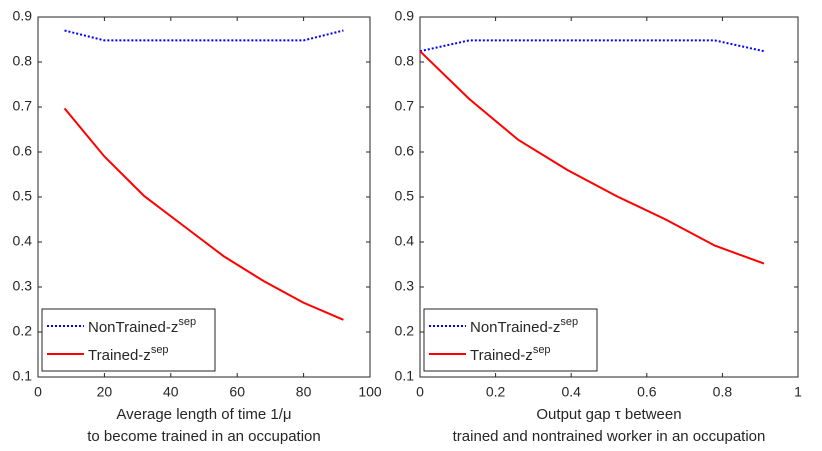 Image resolution: width=822 pixels, height=451 pixels. I want to click on x-axis-label: to become trained in an occupation, so click(204, 436).